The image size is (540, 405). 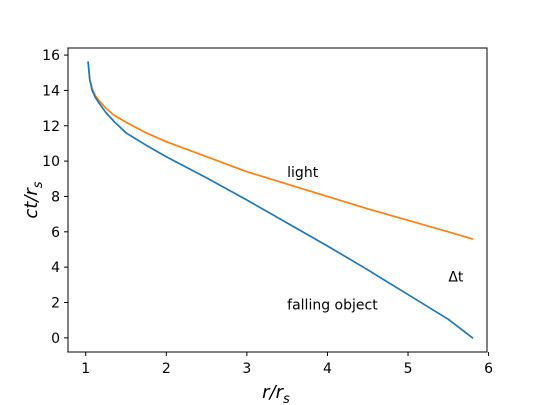 I want to click on x-tick-label: 5, so click(x=408, y=369).